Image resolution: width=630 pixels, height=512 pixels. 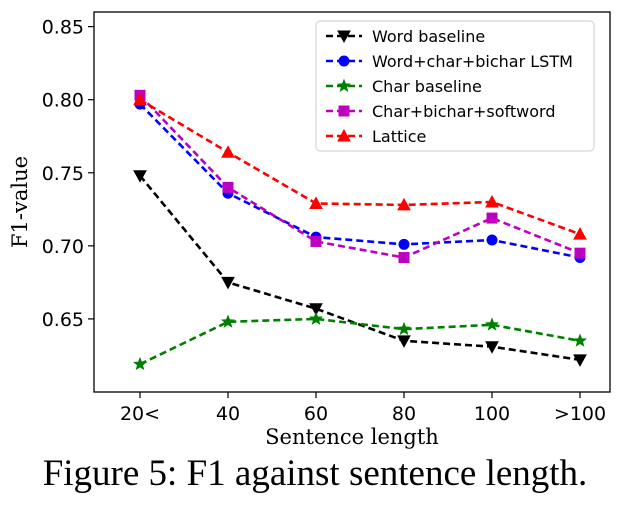 What do you see at coordinates (472, 61) in the screenshot?
I see `legend-label: Word+char+bichar LSTM` at bounding box center [472, 61].